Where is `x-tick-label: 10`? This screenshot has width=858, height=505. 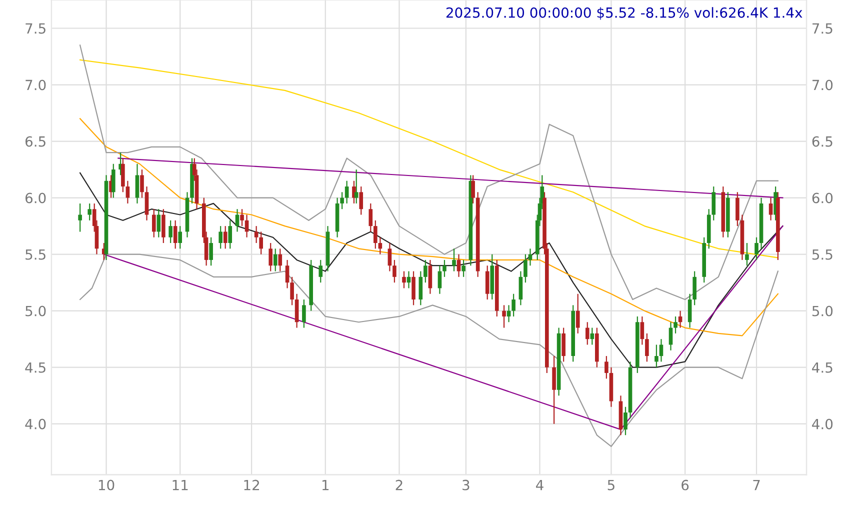
x-tick-label: 10 is located at coordinates (106, 485).